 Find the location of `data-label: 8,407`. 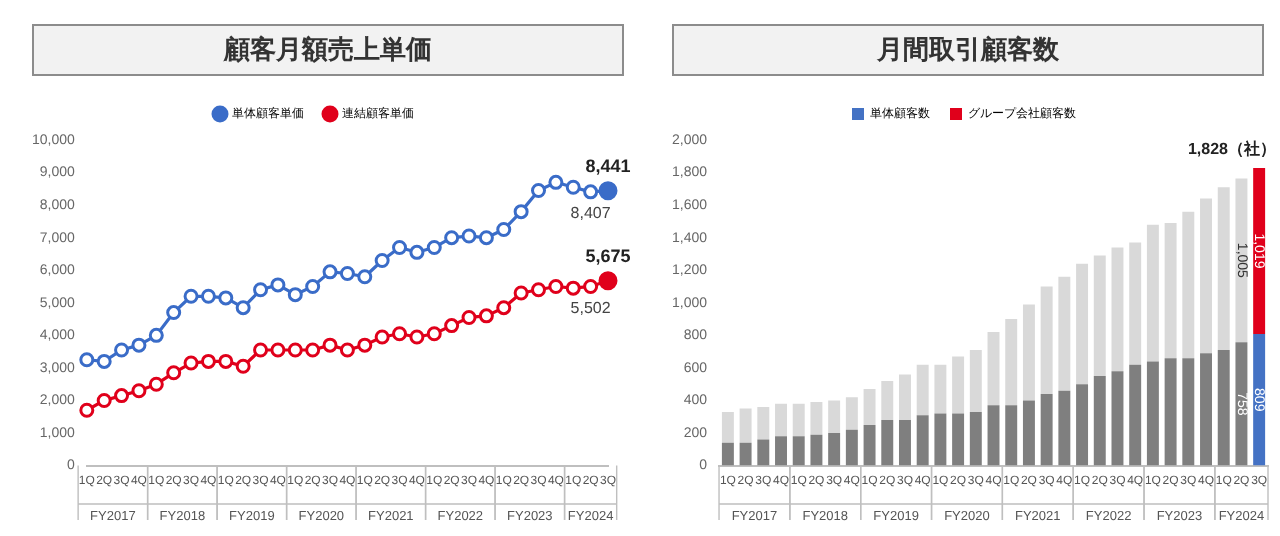

data-label: 8,407 is located at coordinates (591, 213).